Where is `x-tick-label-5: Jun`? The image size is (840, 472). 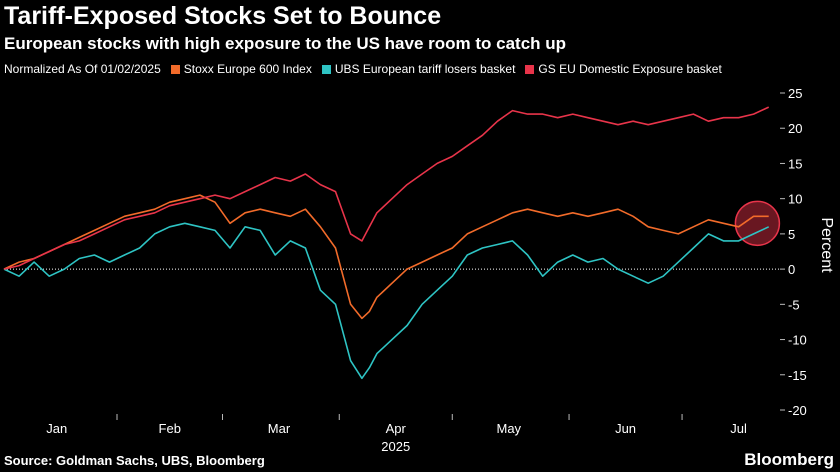 x-tick-label-5: Jun is located at coordinates (625, 428).